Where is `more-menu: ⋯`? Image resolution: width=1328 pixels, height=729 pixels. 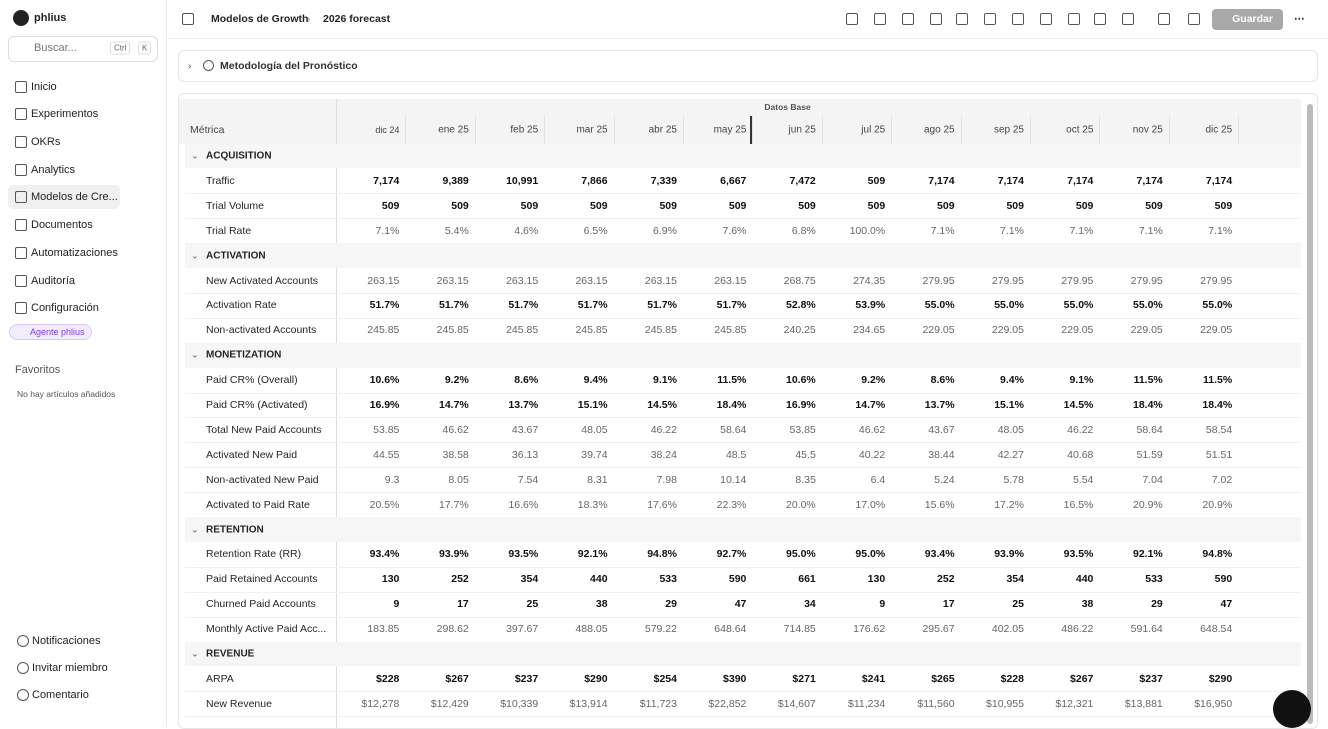
more-menu: ⋯ is located at coordinates (1299, 19).